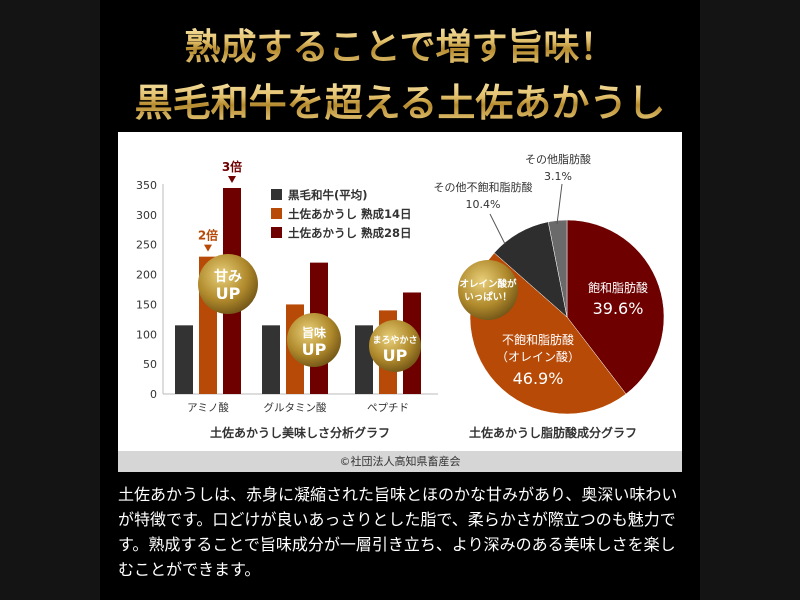  I want to click on pie-label: いっぱい！, so click(488, 297).